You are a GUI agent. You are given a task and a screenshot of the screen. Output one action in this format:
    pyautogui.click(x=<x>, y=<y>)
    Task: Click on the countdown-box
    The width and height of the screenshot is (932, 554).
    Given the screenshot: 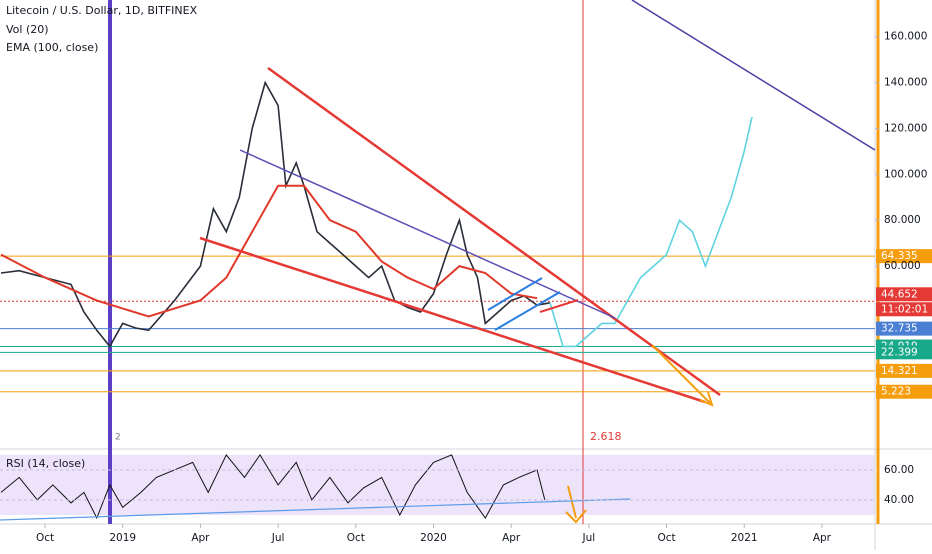 What is the action you would take?
    pyautogui.click(x=904, y=309)
    